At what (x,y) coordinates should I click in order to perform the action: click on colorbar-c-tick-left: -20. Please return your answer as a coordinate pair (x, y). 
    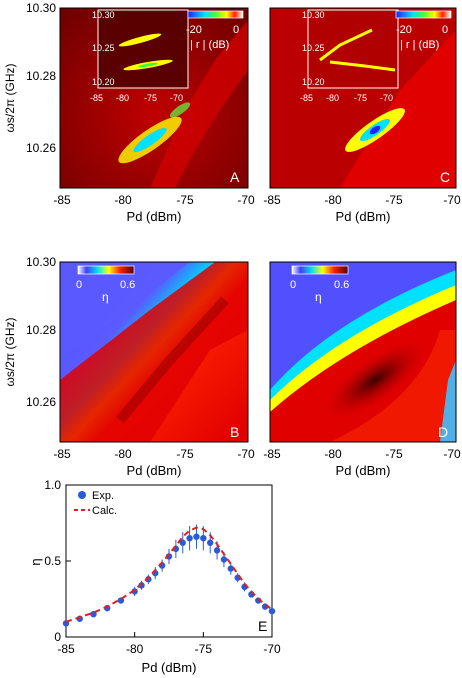
    Looking at the image, I should click on (404, 30).